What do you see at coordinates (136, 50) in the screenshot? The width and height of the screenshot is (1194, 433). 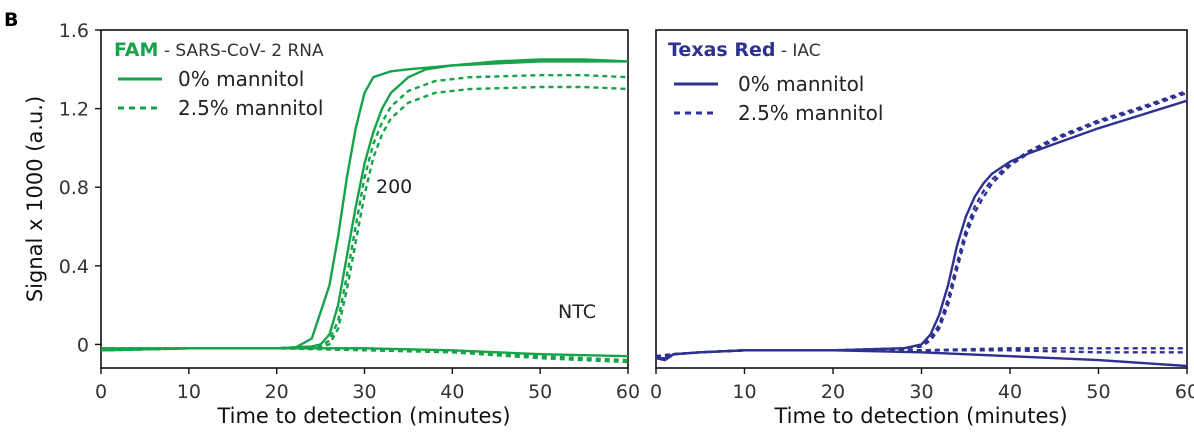 I see `legend-title-bold: FAM` at bounding box center [136, 50].